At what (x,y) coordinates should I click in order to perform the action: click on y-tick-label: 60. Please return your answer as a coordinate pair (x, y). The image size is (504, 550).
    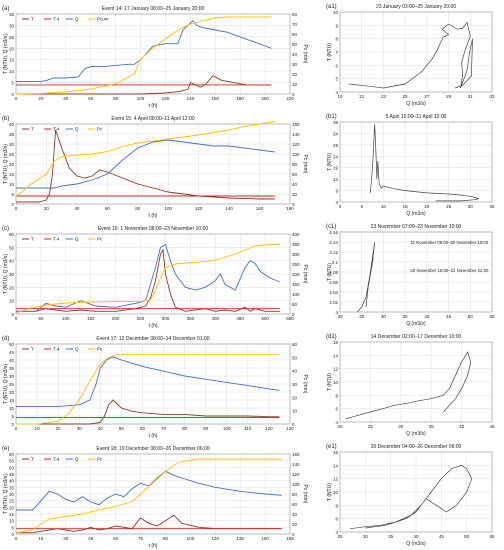
    Looking at the image, I should click on (12, 234).